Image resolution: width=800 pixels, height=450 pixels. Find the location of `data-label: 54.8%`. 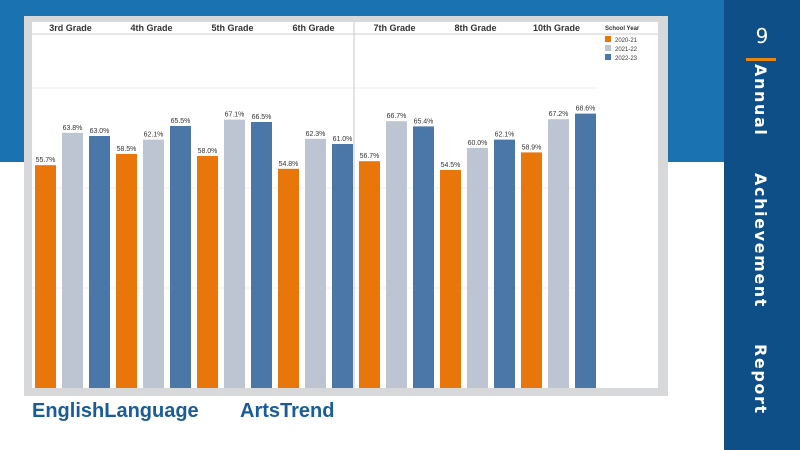

data-label: 54.8% is located at coordinates (289, 164).